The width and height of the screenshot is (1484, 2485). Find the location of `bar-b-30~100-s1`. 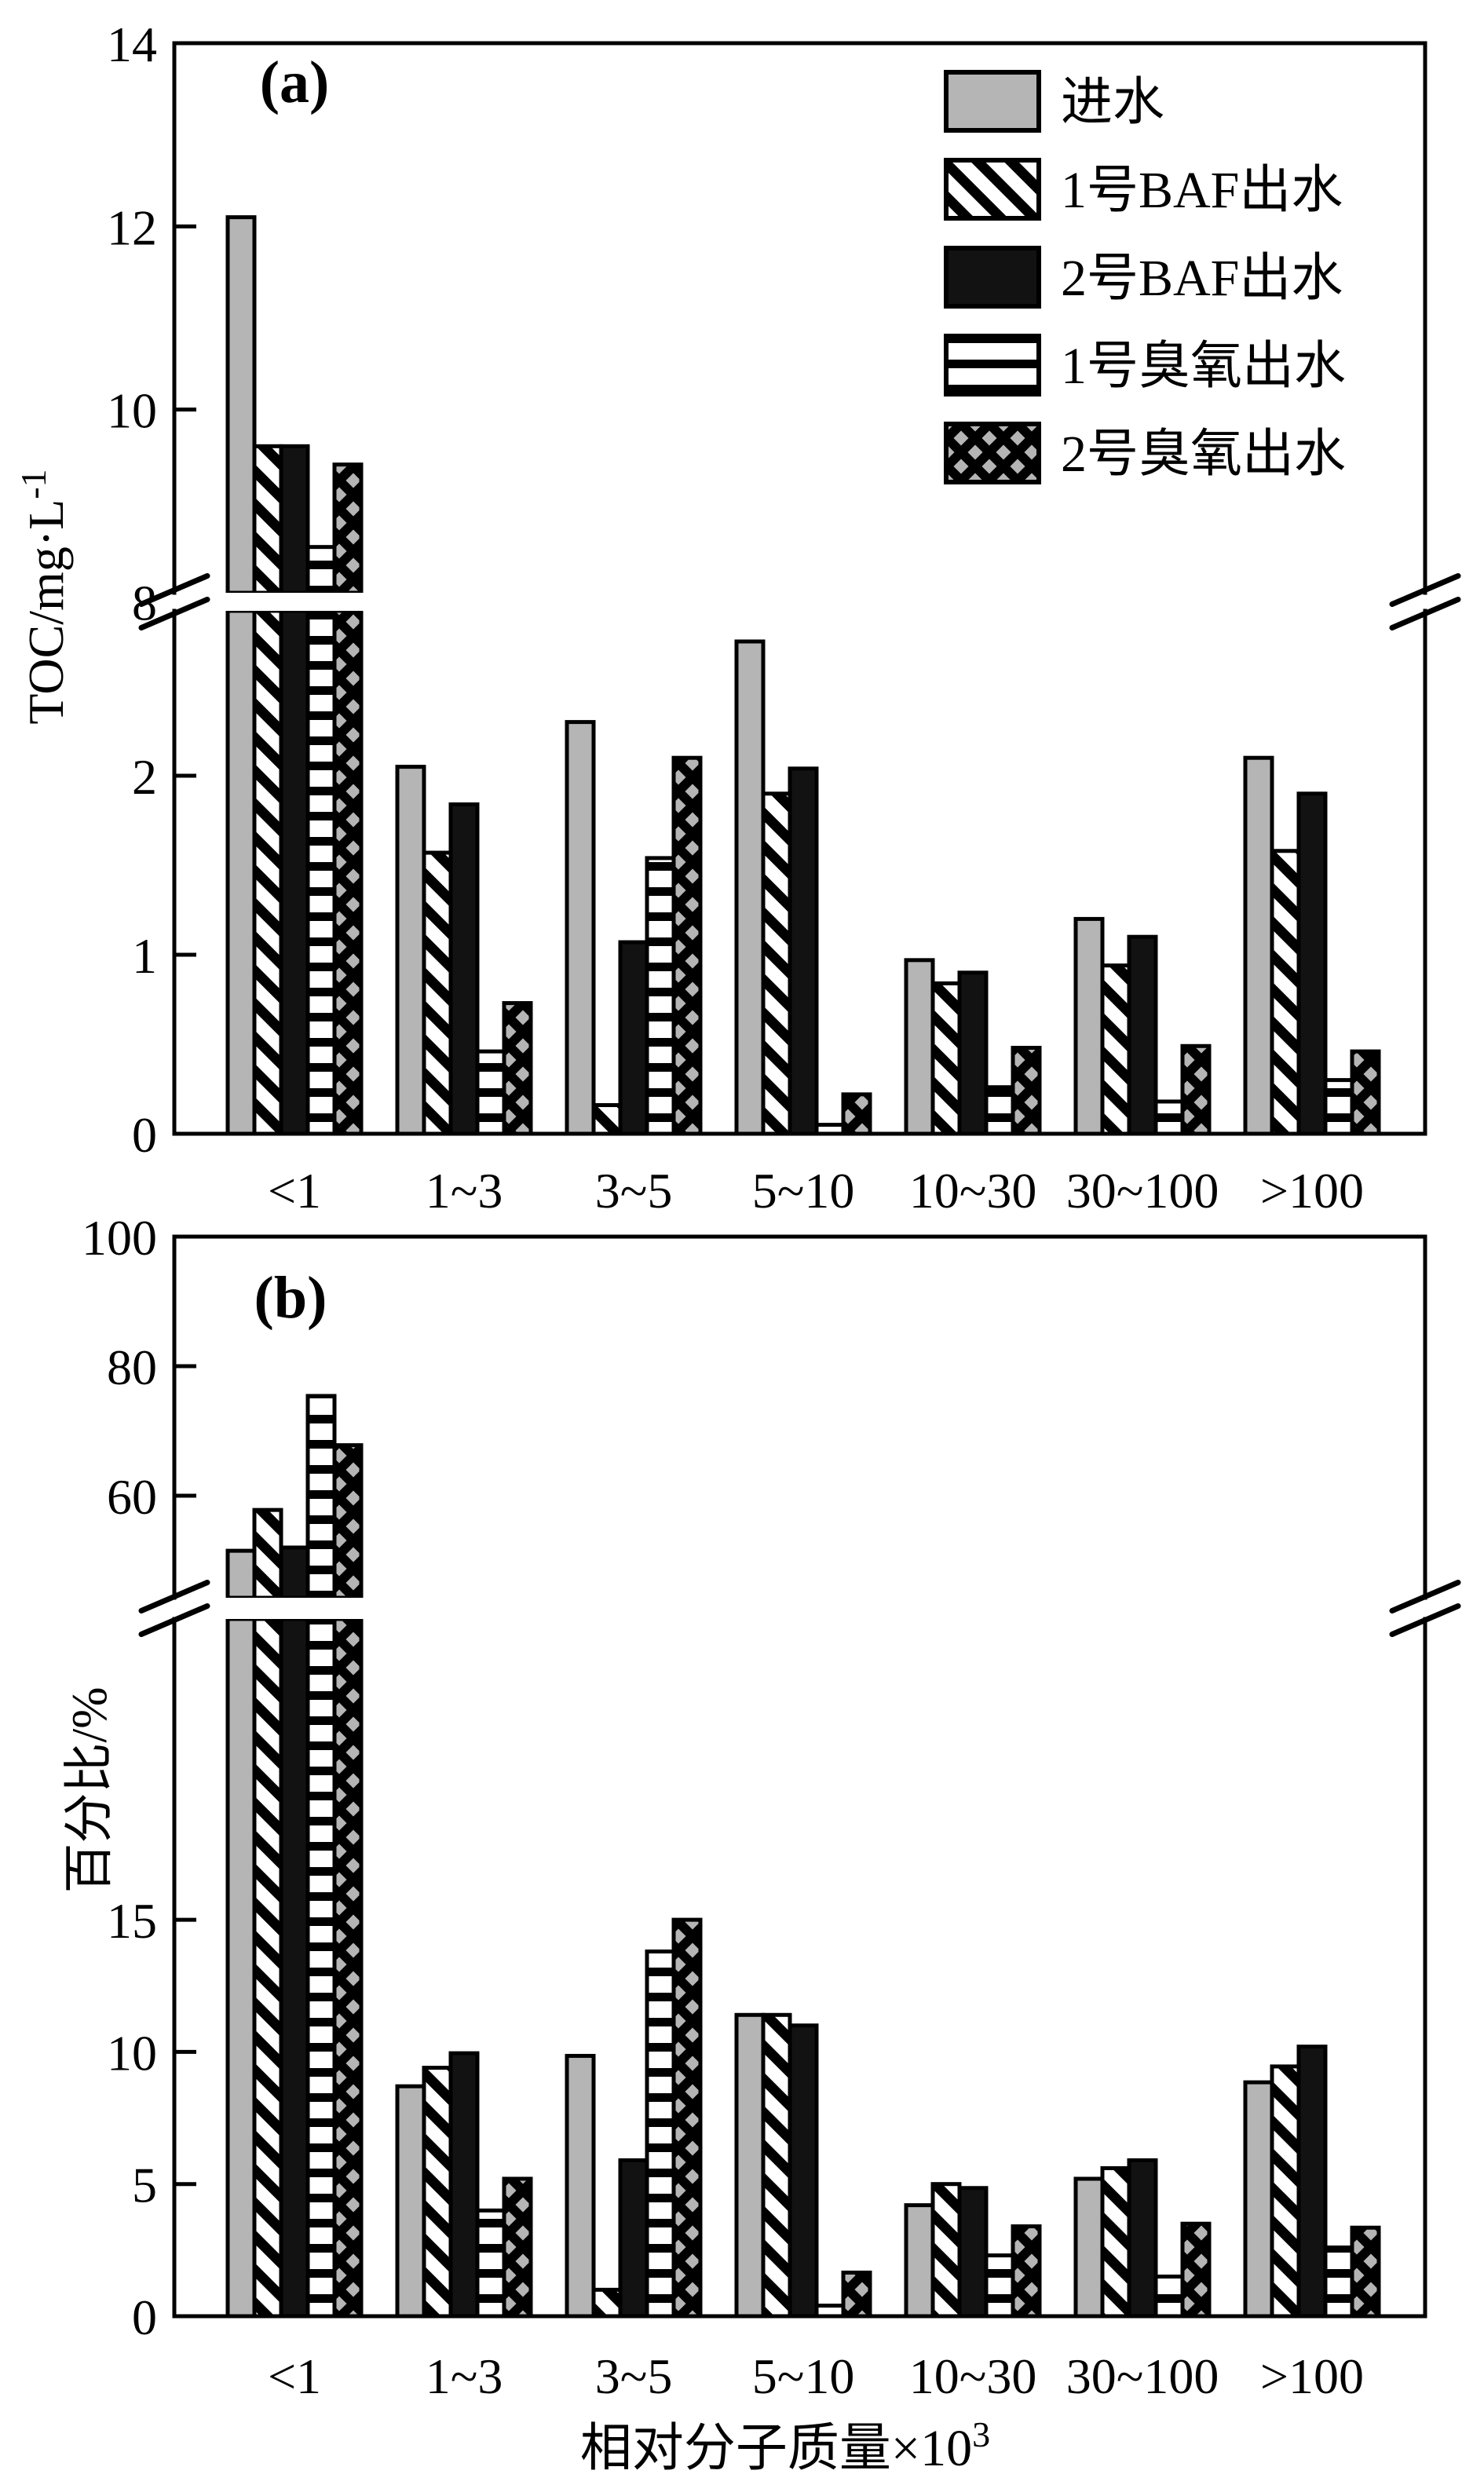

bar-b-30~100-s1 is located at coordinates (1115, 2242).